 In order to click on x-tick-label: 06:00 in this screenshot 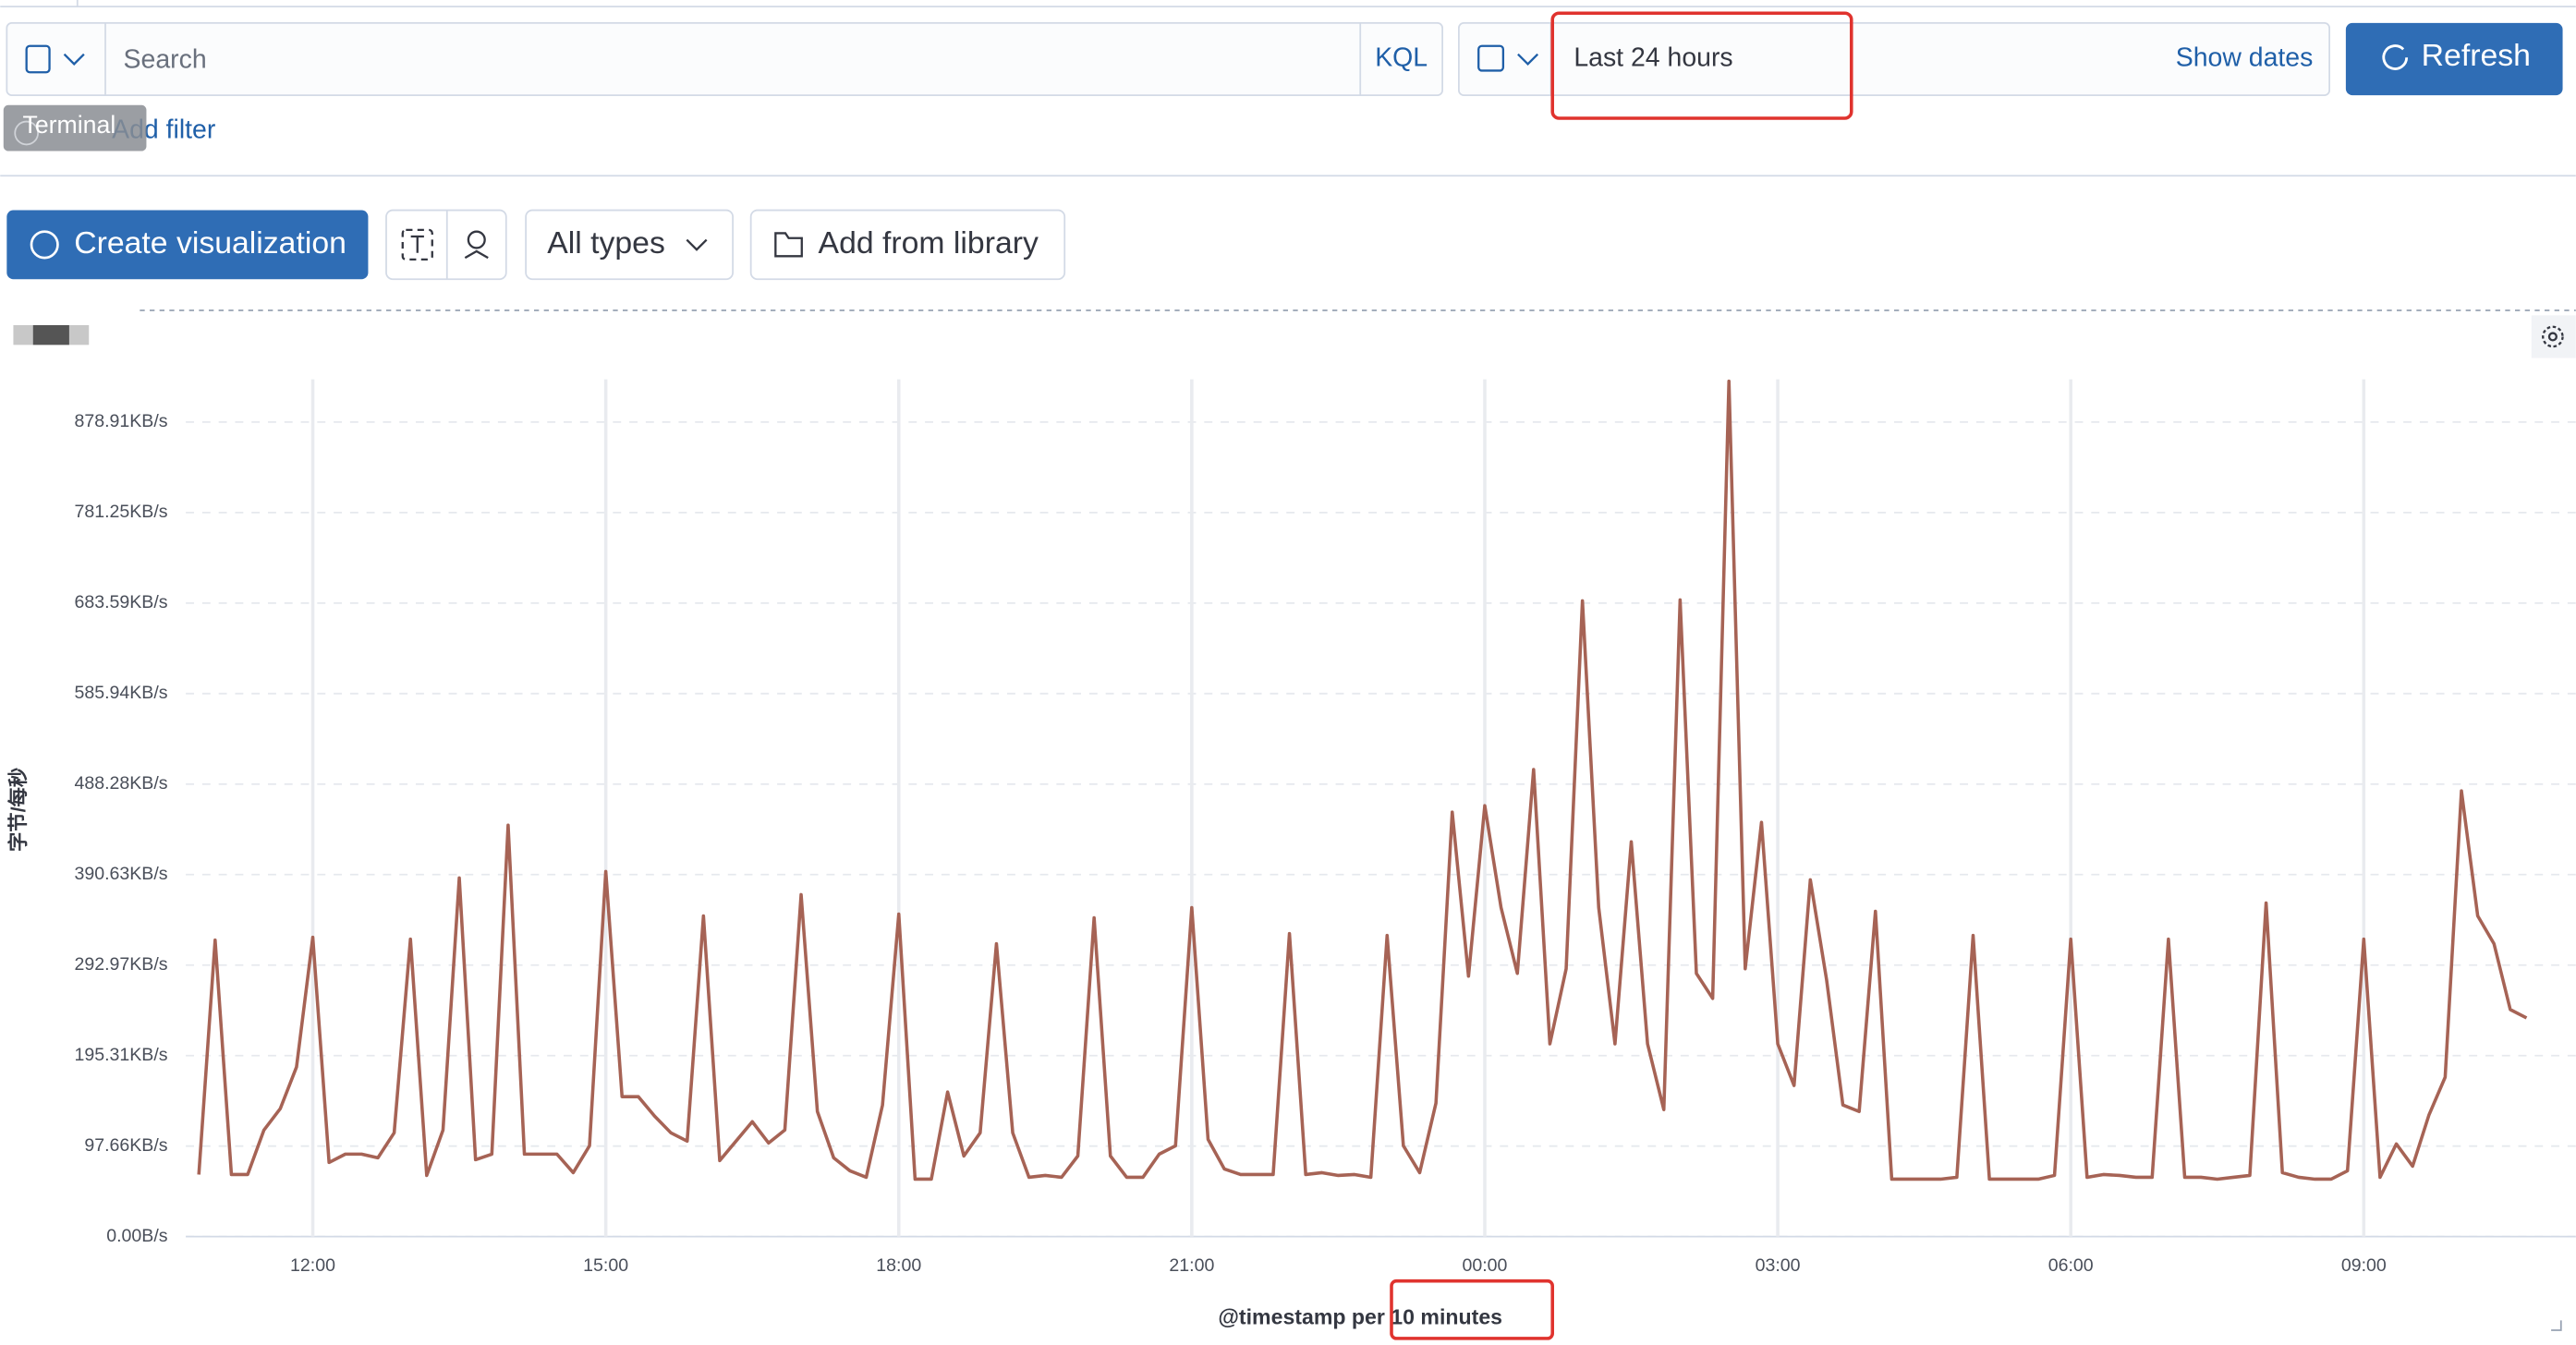, I will do `click(2071, 1266)`.